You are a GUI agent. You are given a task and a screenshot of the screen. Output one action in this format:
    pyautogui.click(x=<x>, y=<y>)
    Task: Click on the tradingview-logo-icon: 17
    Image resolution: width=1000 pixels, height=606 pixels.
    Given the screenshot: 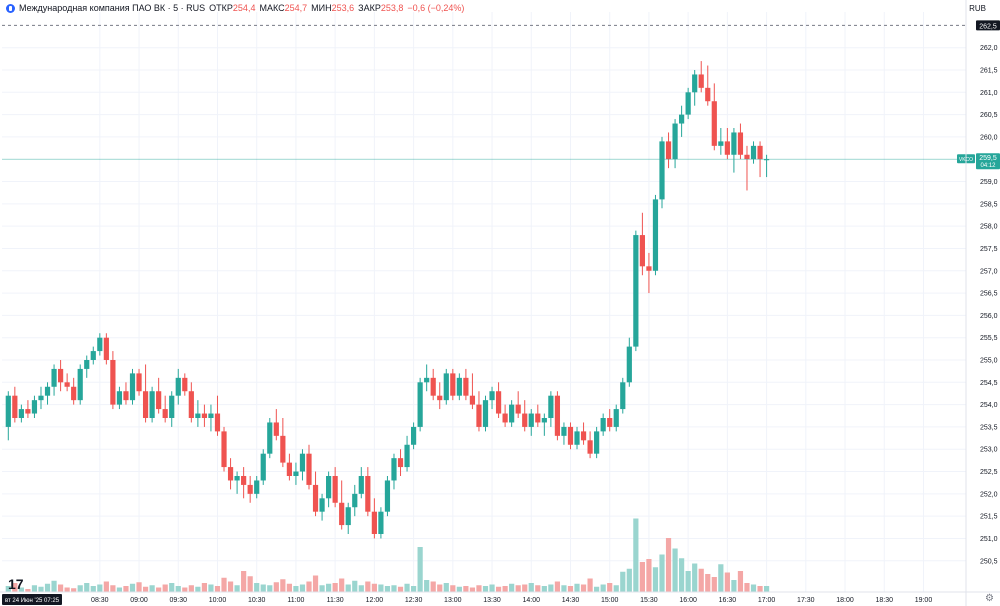 What is the action you would take?
    pyautogui.click(x=16, y=584)
    